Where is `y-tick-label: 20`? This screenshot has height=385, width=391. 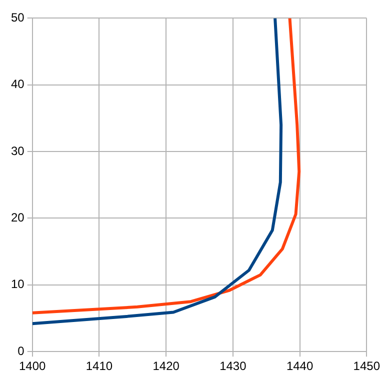
y-tick-label: 20 is located at coordinates (17, 217).